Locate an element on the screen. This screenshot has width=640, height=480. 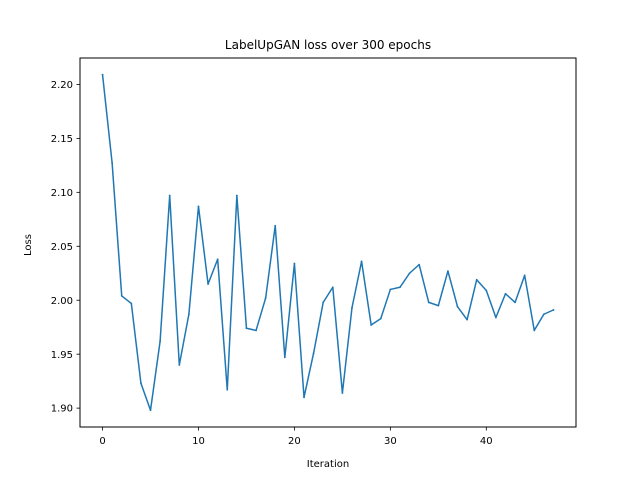
y-tick-label: 2.00 is located at coordinates (62, 301).